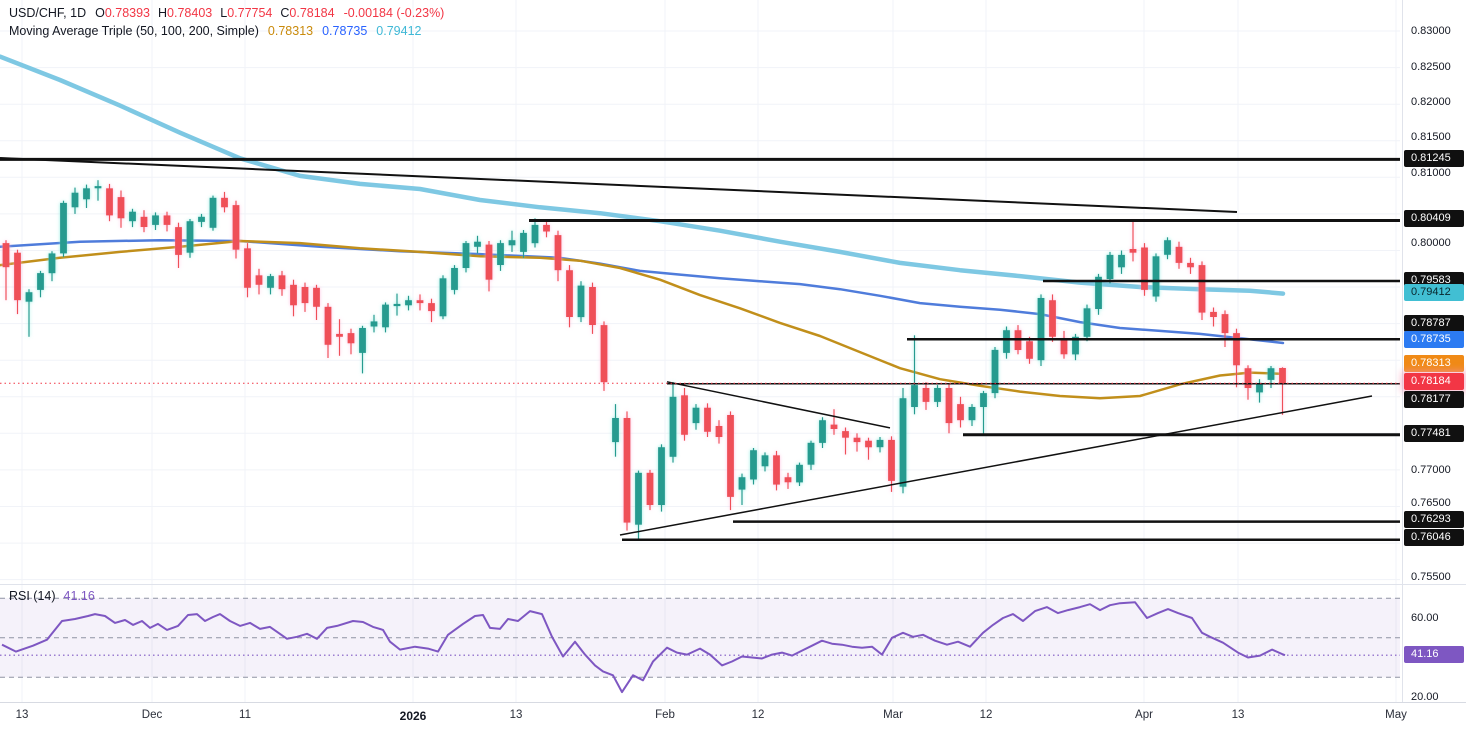 The image size is (1466, 732). What do you see at coordinates (665, 715) in the screenshot?
I see `time-tick-Feb: Feb` at bounding box center [665, 715].